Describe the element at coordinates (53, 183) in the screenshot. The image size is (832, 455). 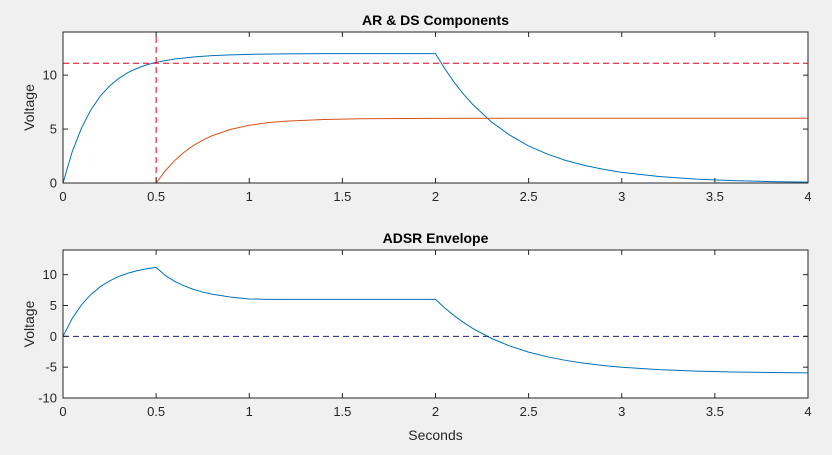
I see `chart0-ytick-label: 0` at that location.